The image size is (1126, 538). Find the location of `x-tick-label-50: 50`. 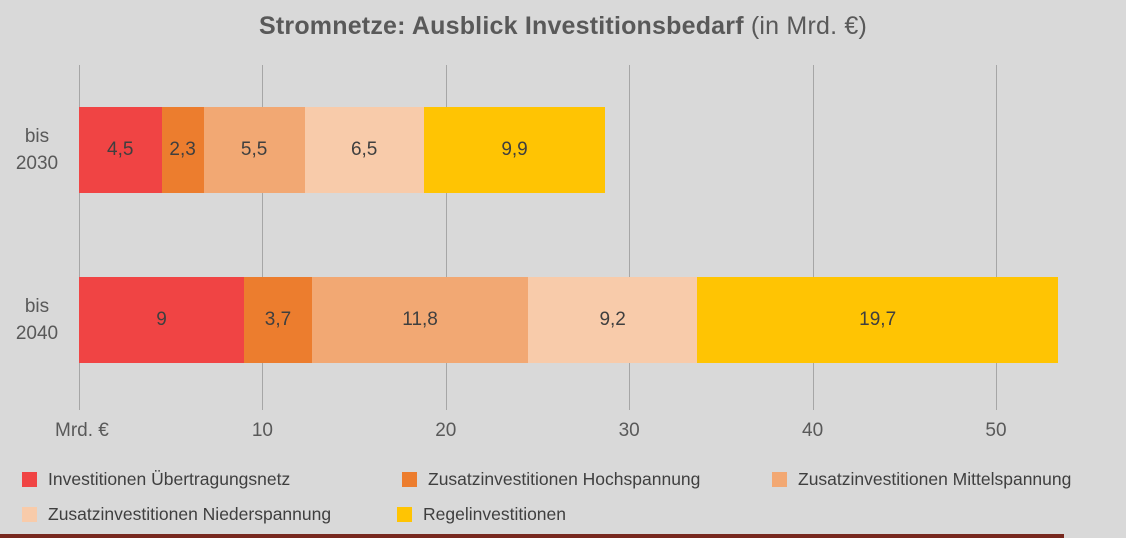

x-tick-label-50: 50 is located at coordinates (996, 430).